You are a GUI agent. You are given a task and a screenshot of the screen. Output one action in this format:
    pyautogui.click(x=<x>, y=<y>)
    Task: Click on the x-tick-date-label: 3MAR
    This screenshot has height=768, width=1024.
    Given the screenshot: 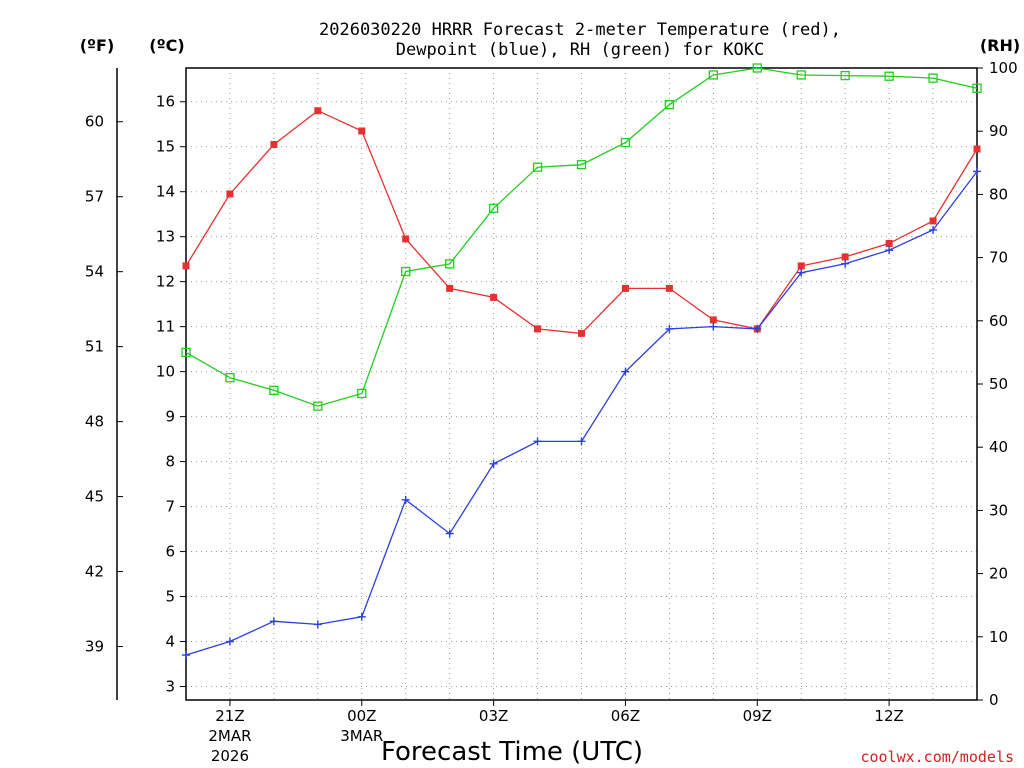 What is the action you would take?
    pyautogui.click(x=361, y=736)
    